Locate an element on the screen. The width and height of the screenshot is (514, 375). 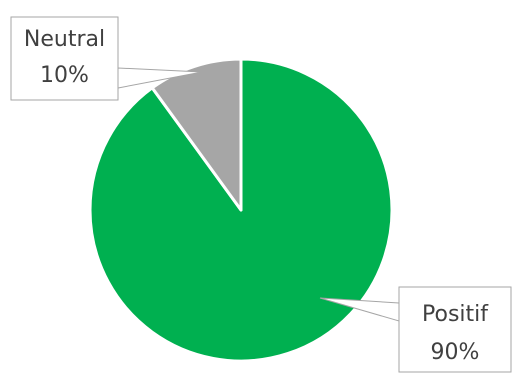
callout-positif: Positif 90% is located at coordinates (415, 329).